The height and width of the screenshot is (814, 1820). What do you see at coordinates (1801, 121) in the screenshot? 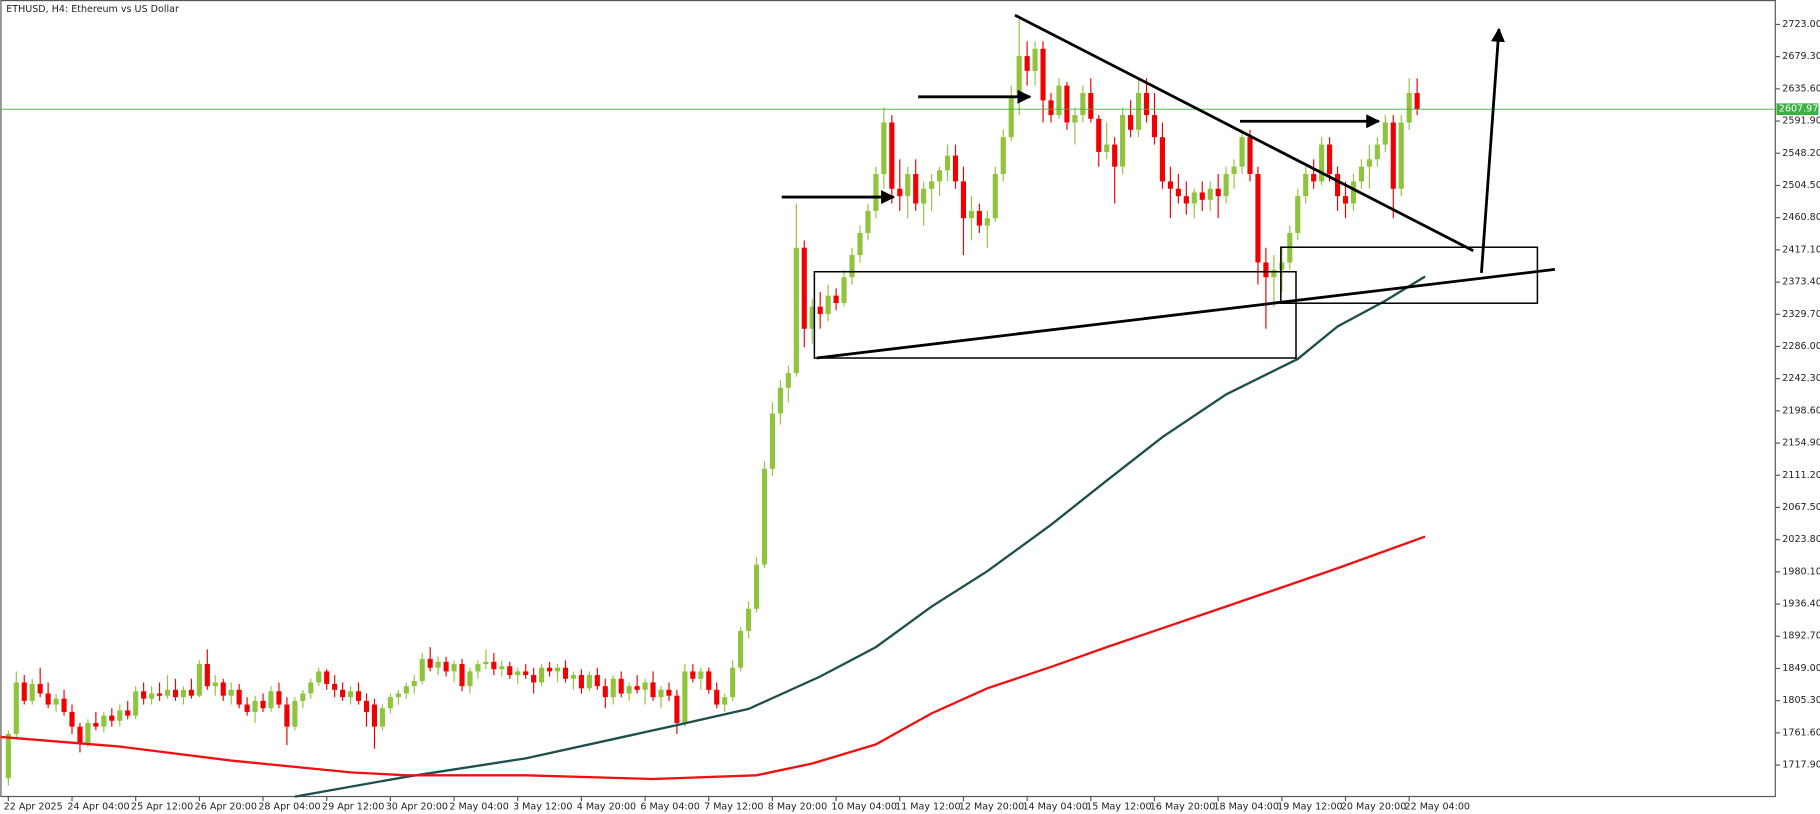
I see `y-tick-label: 2591.90` at bounding box center [1801, 121].